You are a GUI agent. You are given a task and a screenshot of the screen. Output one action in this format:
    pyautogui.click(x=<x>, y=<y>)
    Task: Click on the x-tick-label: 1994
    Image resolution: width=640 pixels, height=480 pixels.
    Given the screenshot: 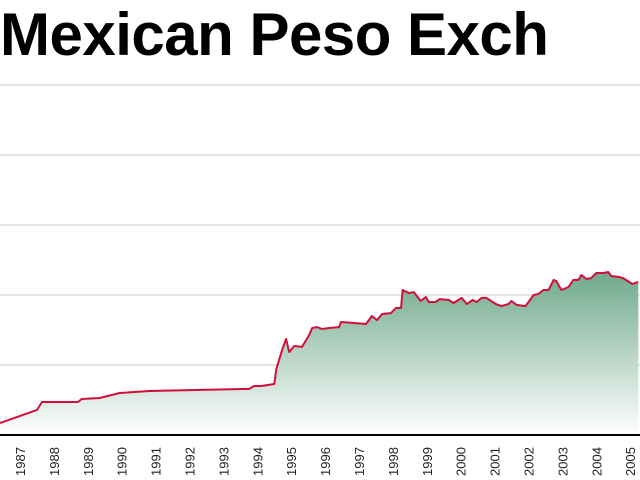 What is the action you would take?
    pyautogui.click(x=257, y=461)
    